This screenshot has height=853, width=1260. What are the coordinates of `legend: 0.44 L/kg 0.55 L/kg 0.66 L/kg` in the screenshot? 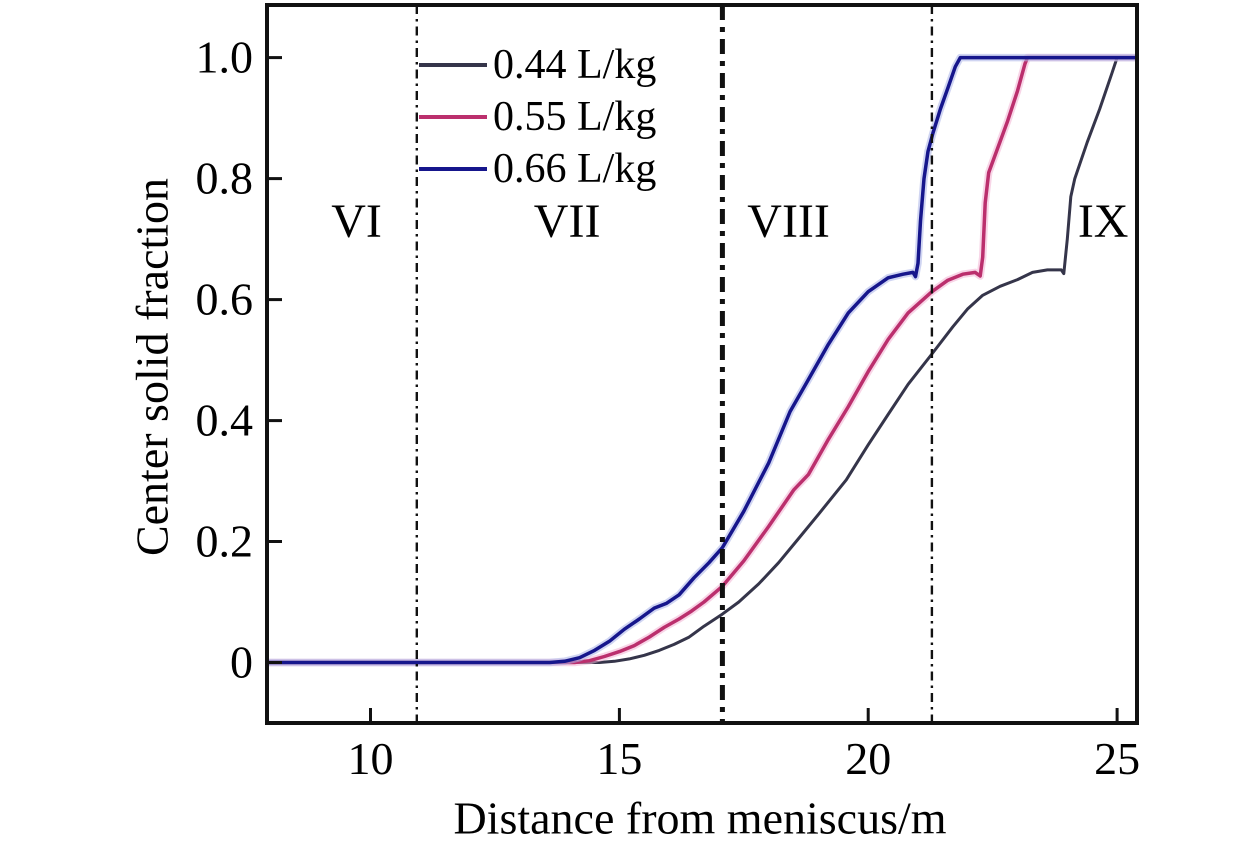 It's located at (537, 117).